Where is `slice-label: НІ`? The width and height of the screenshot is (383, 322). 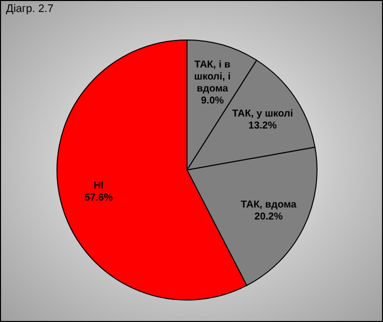 slice-label: НІ is located at coordinates (99, 186).